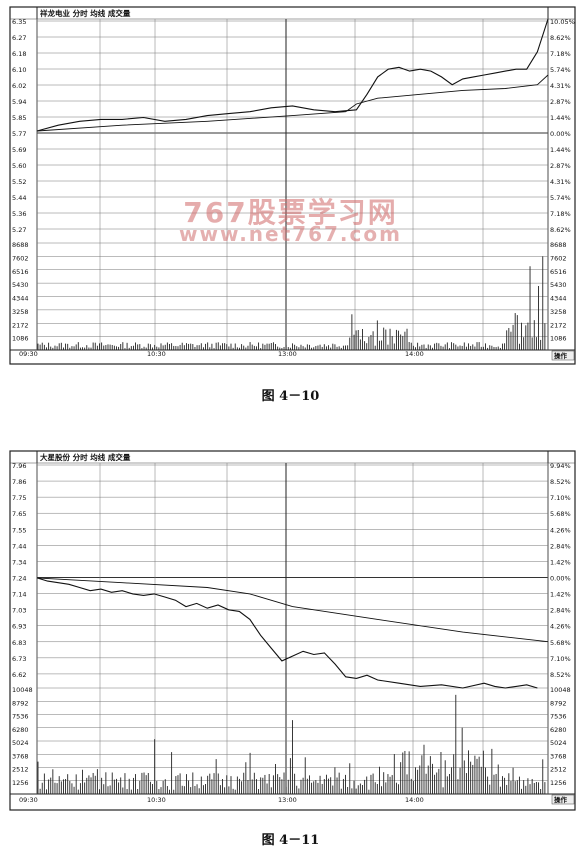 This screenshot has width=581, height=853. I want to click on price-tick-label: 7.55, so click(19, 530).